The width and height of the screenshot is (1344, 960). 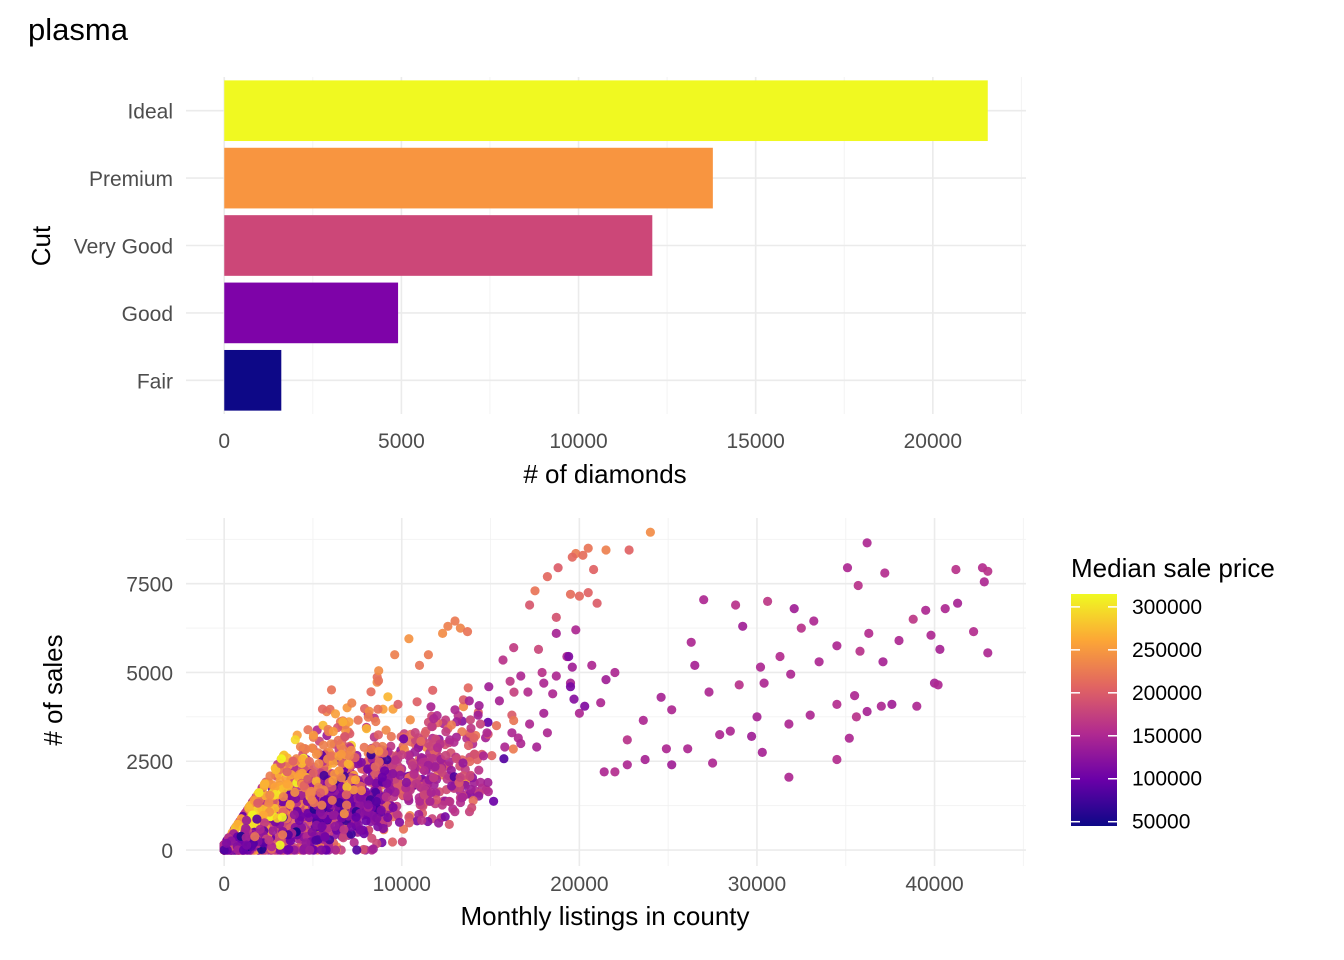 What do you see at coordinates (1173, 568) in the screenshot?
I see `legend-title: Median sale price` at bounding box center [1173, 568].